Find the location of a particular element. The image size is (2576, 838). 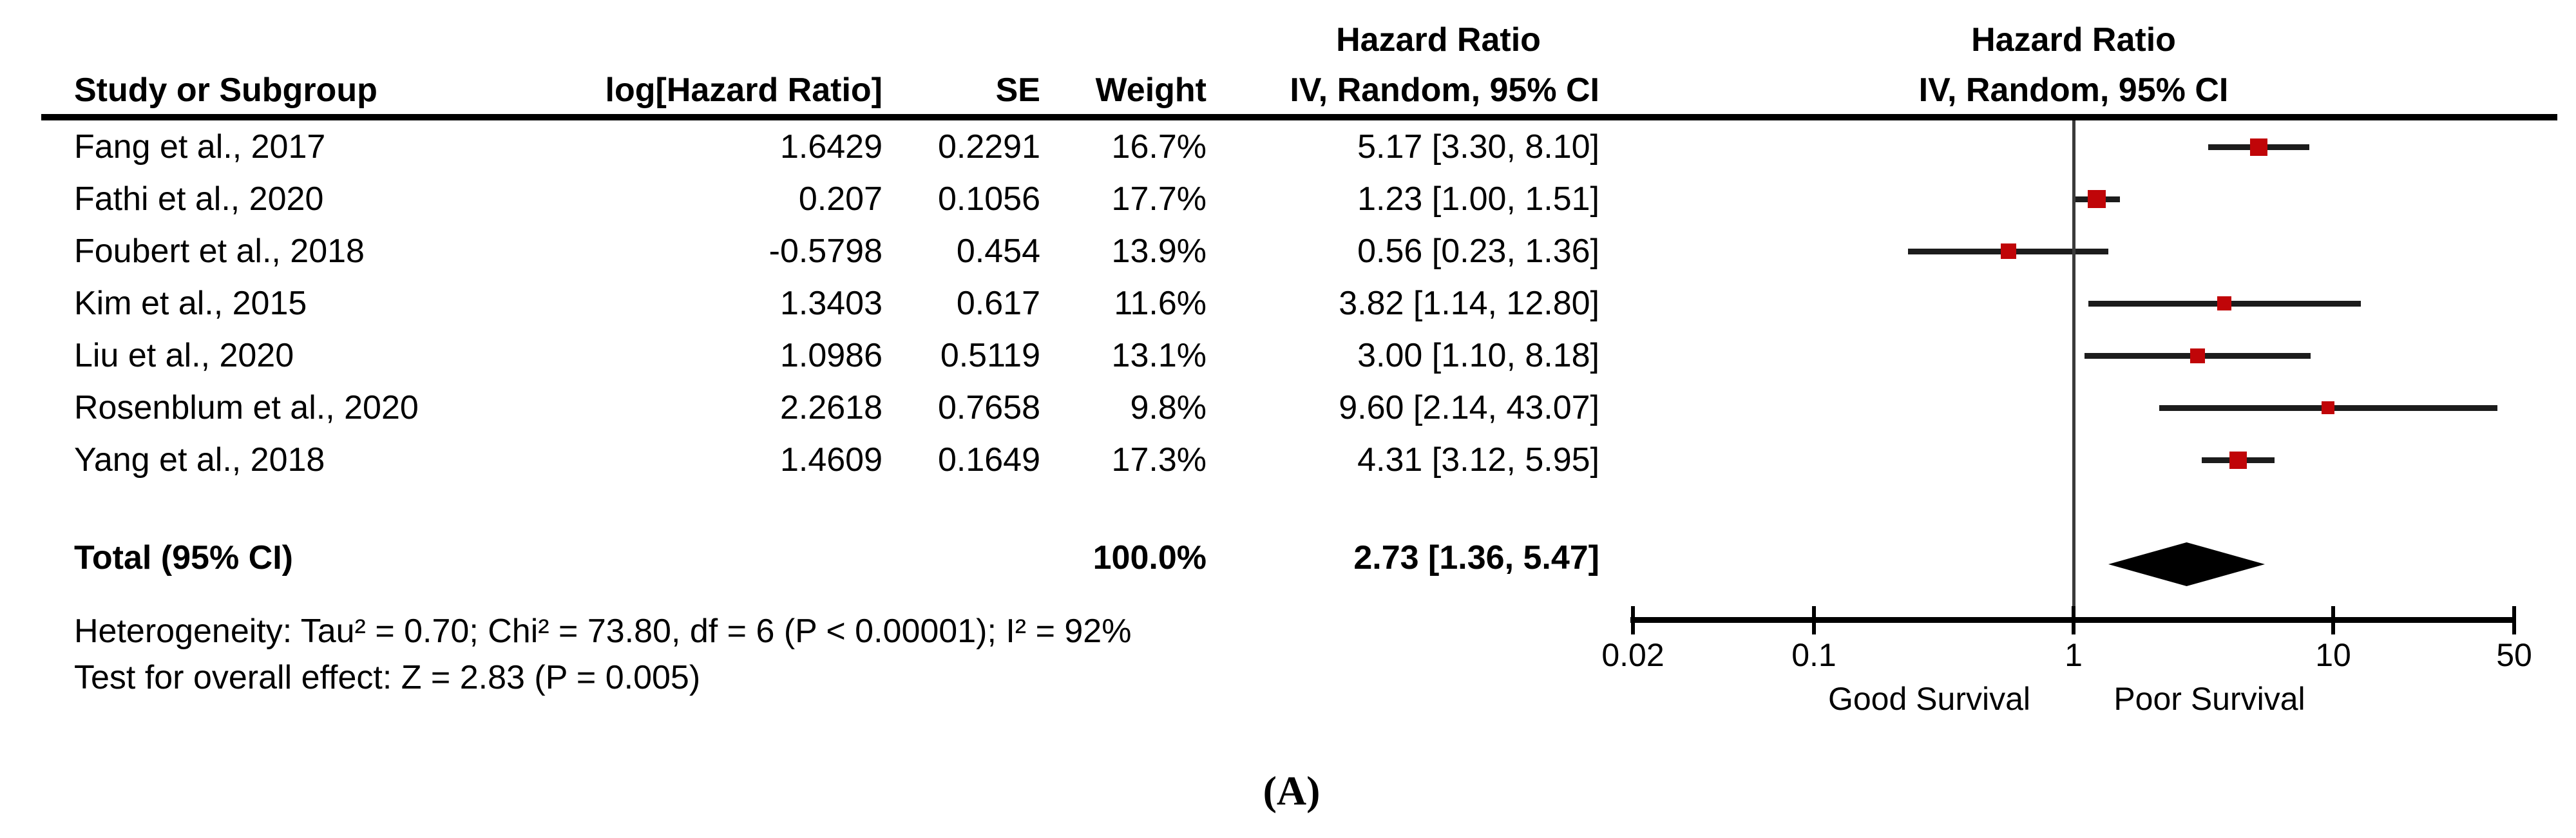

study-log-hr: 1.6429 is located at coordinates (831, 147).